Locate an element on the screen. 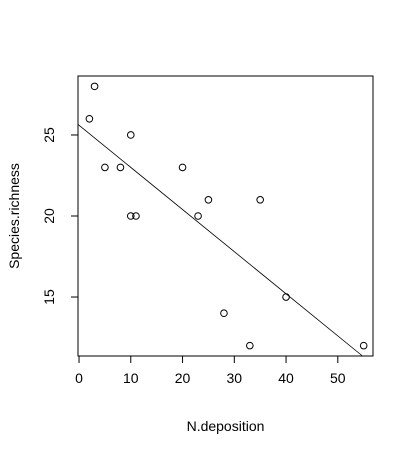  x-tick-label: 0 is located at coordinates (79, 378).